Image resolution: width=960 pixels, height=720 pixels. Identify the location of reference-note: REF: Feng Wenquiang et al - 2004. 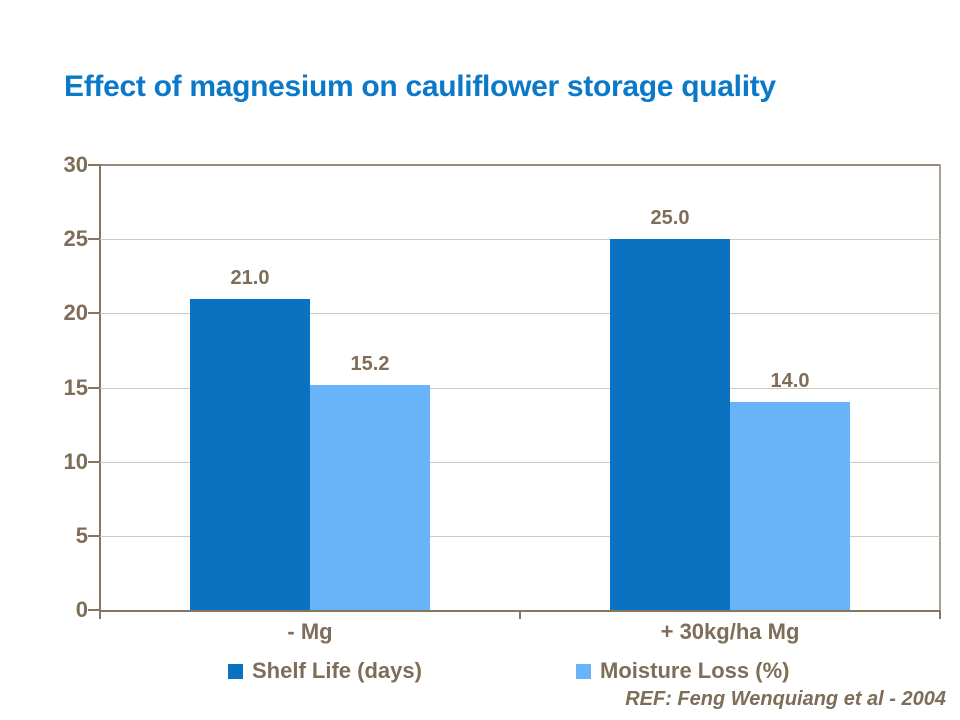
(785, 699).